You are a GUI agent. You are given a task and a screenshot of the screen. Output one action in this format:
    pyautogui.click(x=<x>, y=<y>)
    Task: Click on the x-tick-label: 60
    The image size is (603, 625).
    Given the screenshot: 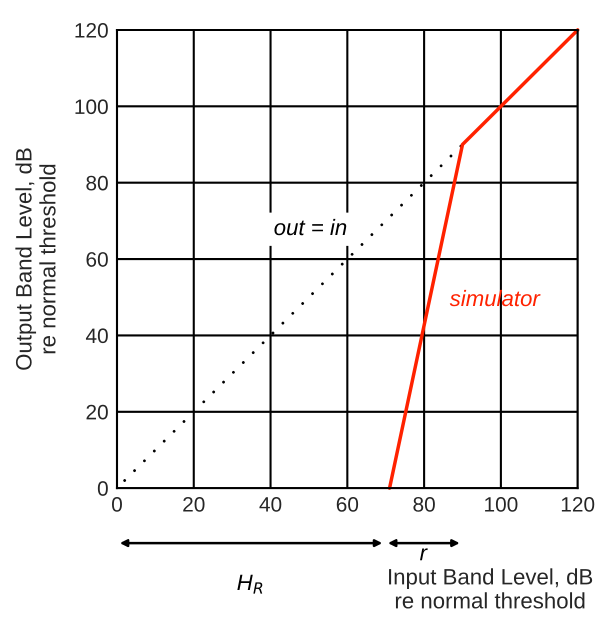 What is the action you would take?
    pyautogui.click(x=347, y=504)
    